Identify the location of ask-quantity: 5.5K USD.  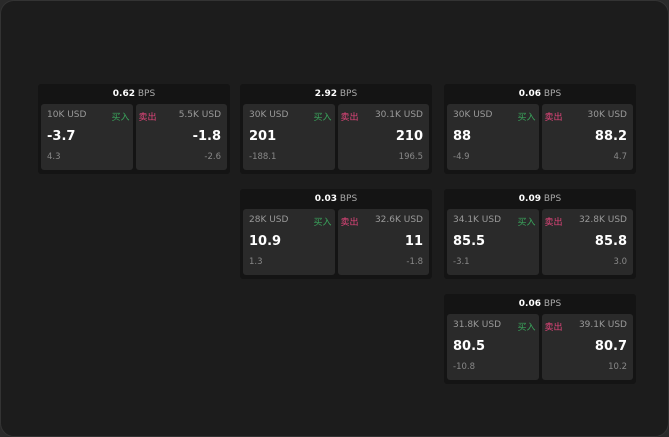
(199, 115).